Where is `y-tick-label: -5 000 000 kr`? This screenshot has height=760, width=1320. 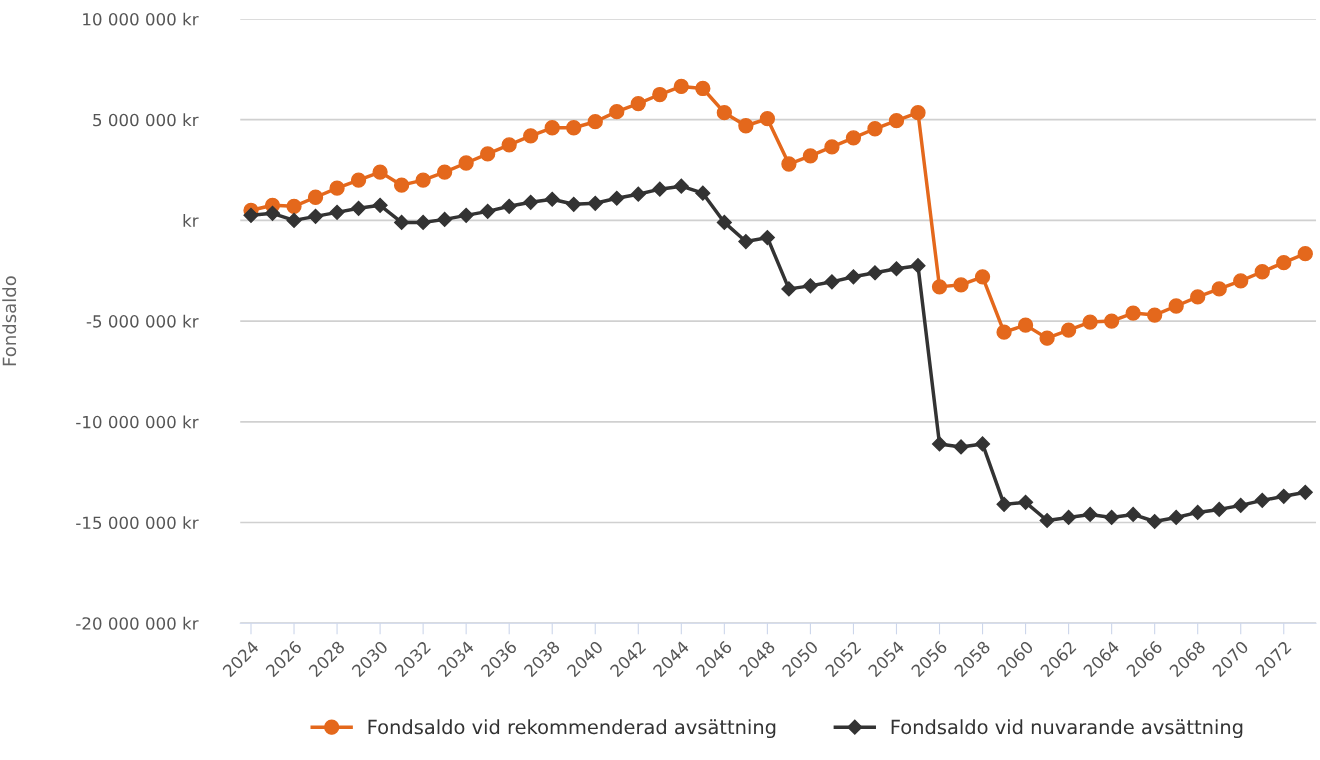
y-tick-label: -5 000 000 kr is located at coordinates (142, 321).